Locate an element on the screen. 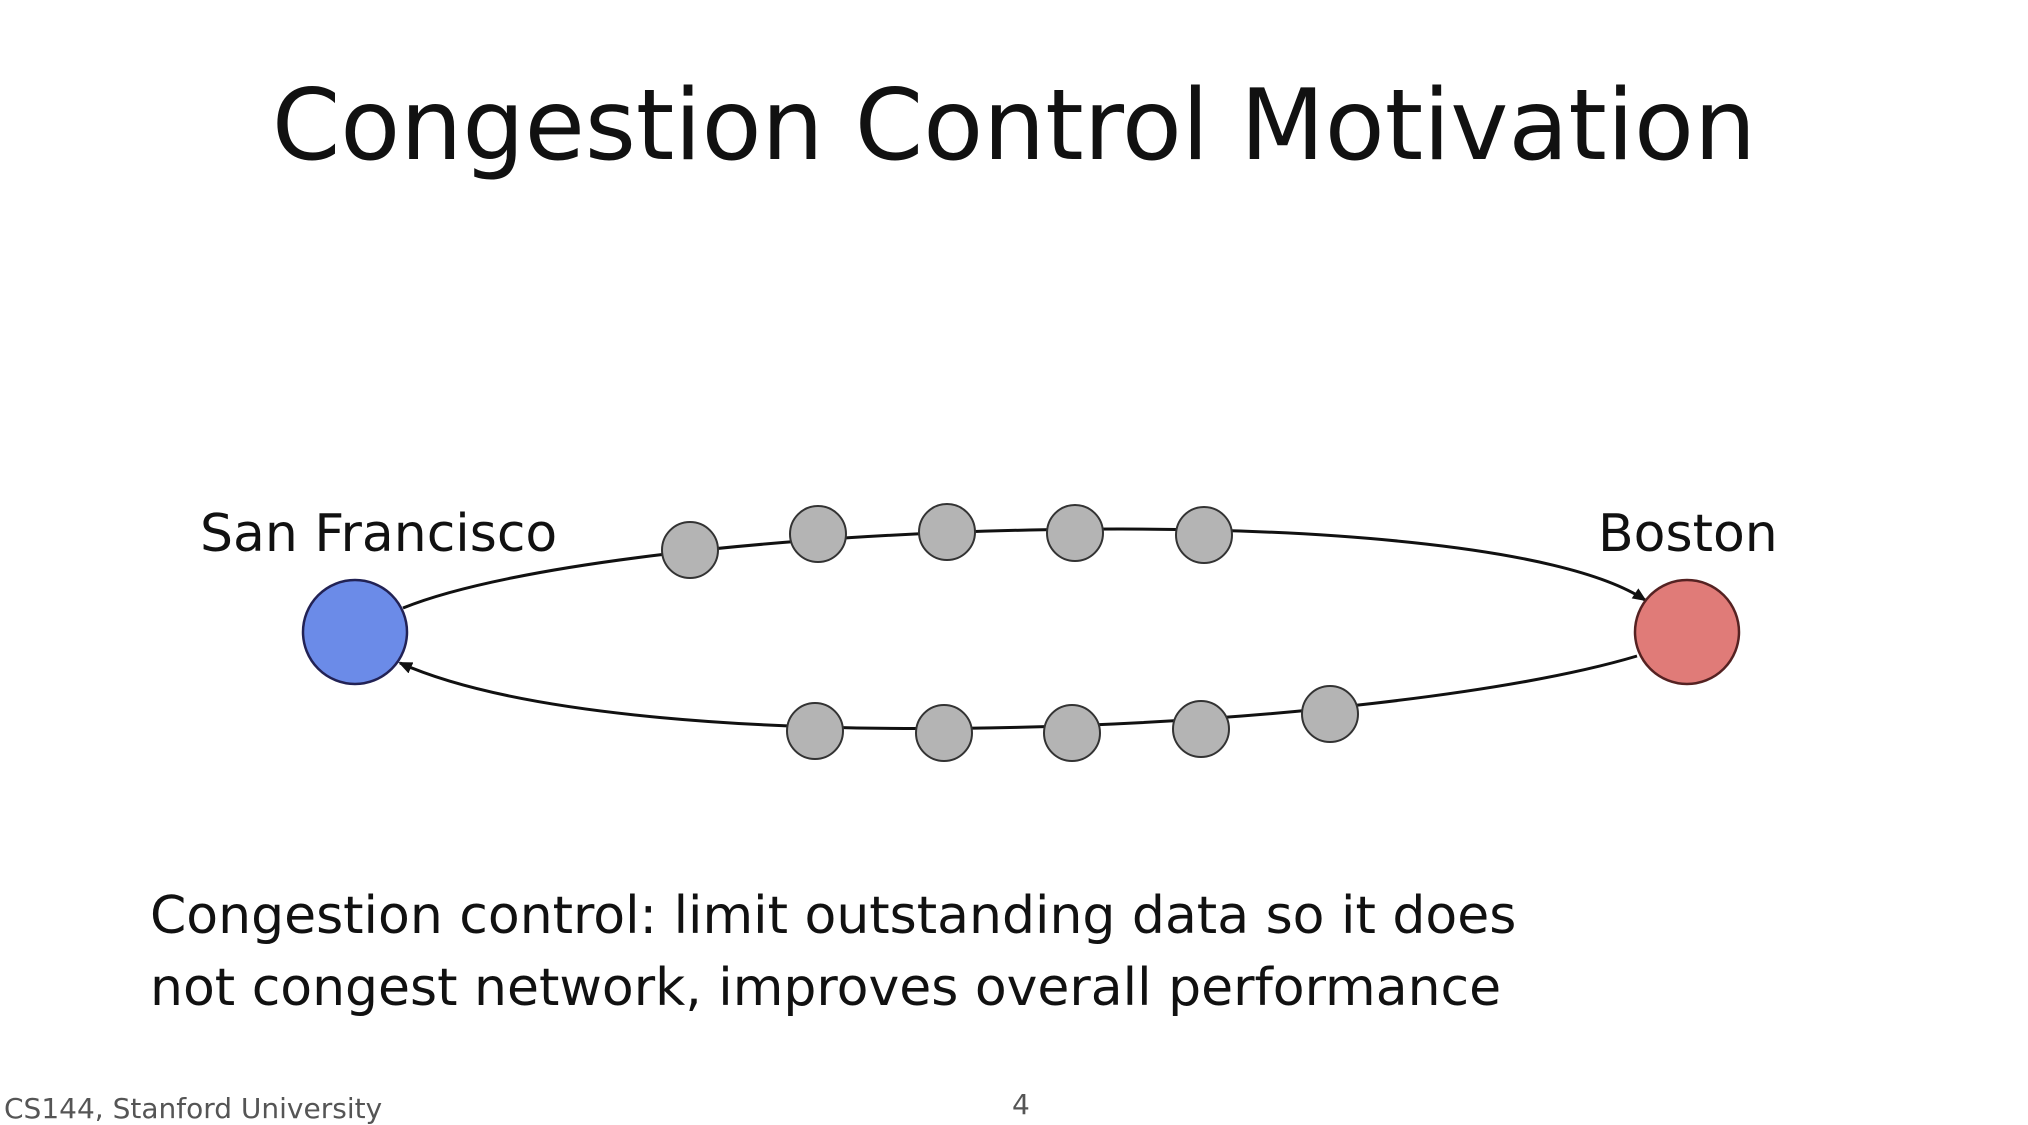  return-path is located at coordinates (1018, 692).